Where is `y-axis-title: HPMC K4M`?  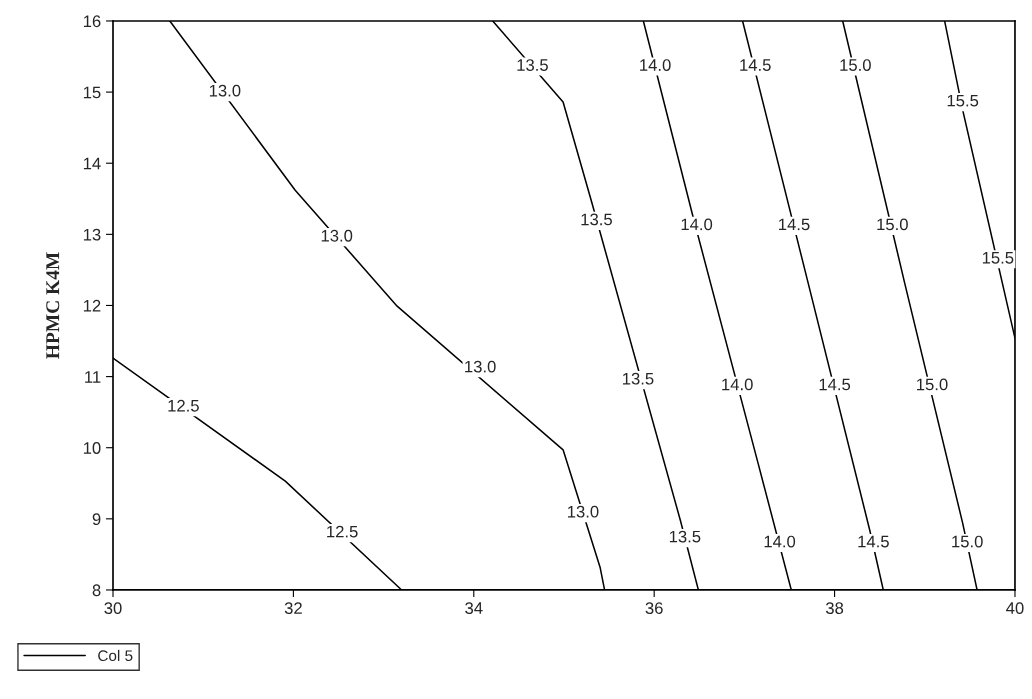 y-axis-title: HPMC K4M is located at coordinates (53, 305).